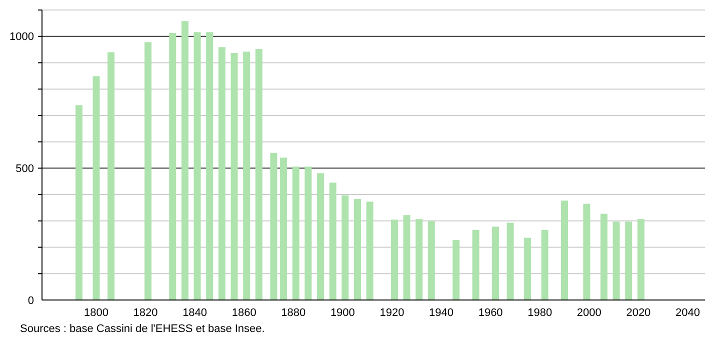  I want to click on x-tick-label: 1900, so click(342, 313).